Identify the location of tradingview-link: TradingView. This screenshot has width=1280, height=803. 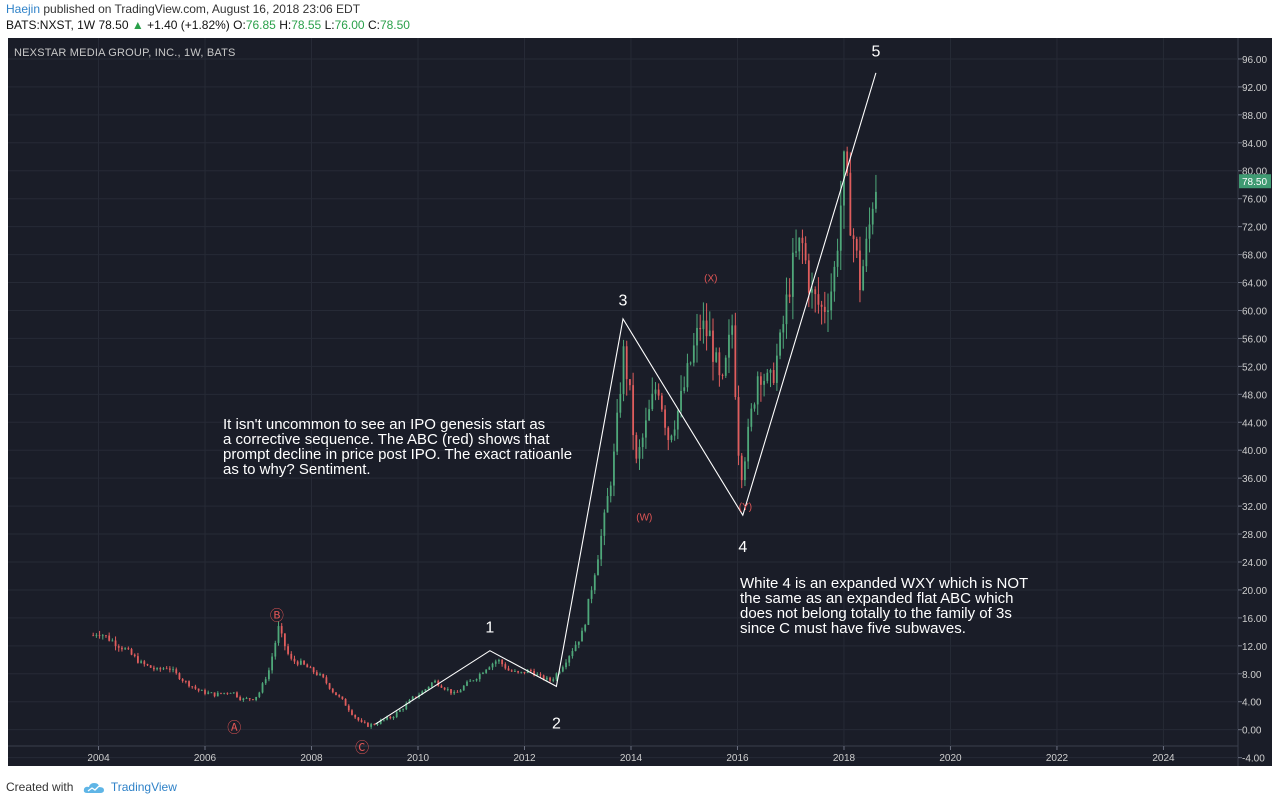
(143, 787).